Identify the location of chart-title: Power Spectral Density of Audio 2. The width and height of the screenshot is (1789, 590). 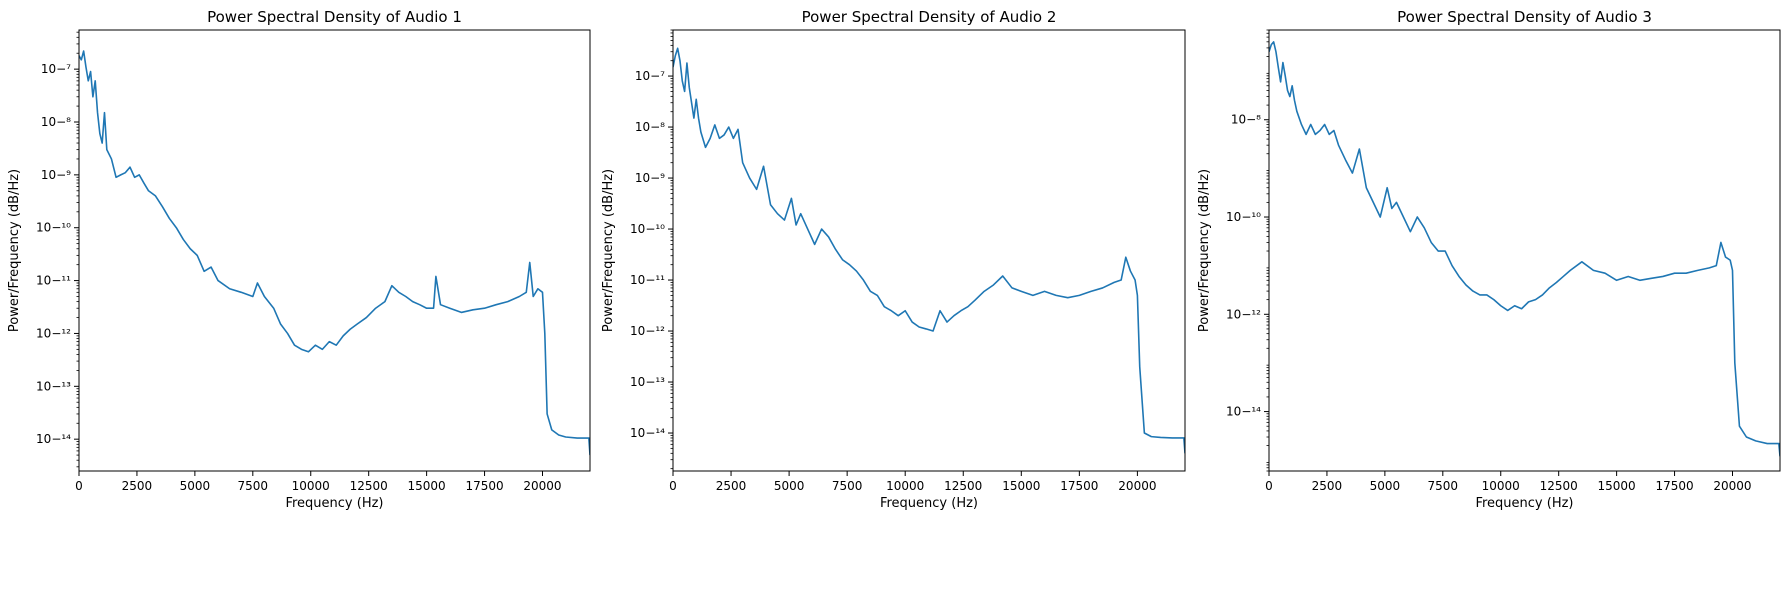
(929, 17).